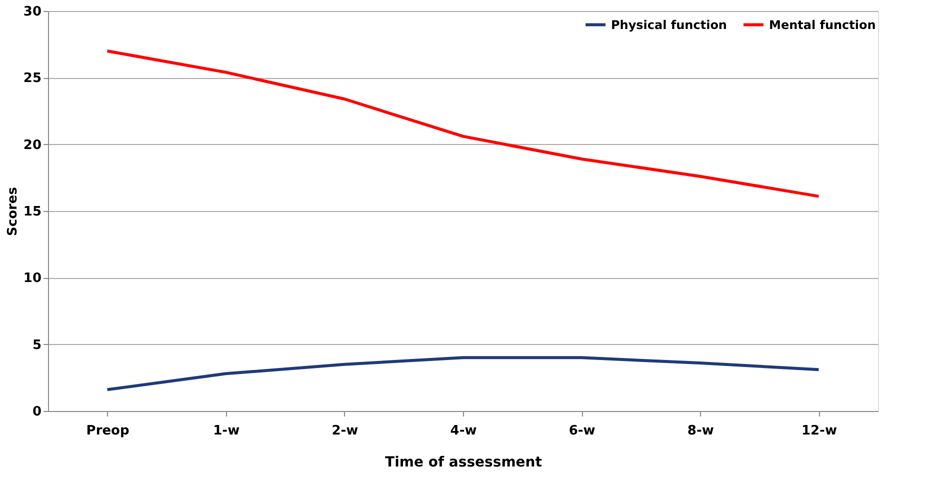 This screenshot has width=933, height=489. I want to click on x-tick-label: Preop, so click(108, 431).